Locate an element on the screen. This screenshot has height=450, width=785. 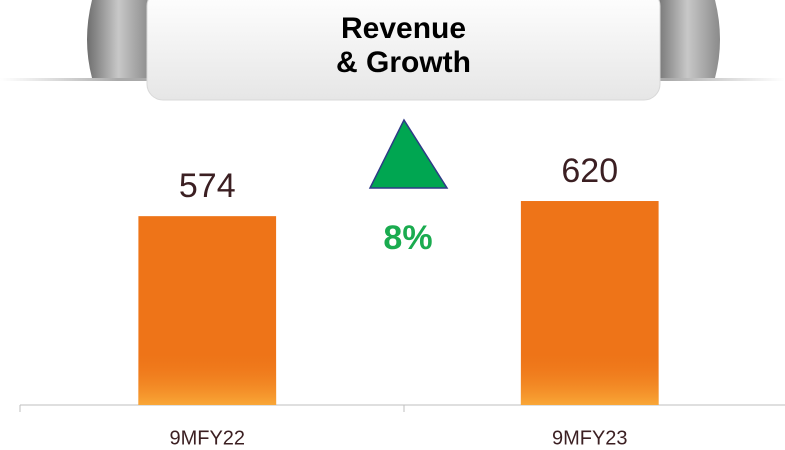
value-label: 620 is located at coordinates (589, 171).